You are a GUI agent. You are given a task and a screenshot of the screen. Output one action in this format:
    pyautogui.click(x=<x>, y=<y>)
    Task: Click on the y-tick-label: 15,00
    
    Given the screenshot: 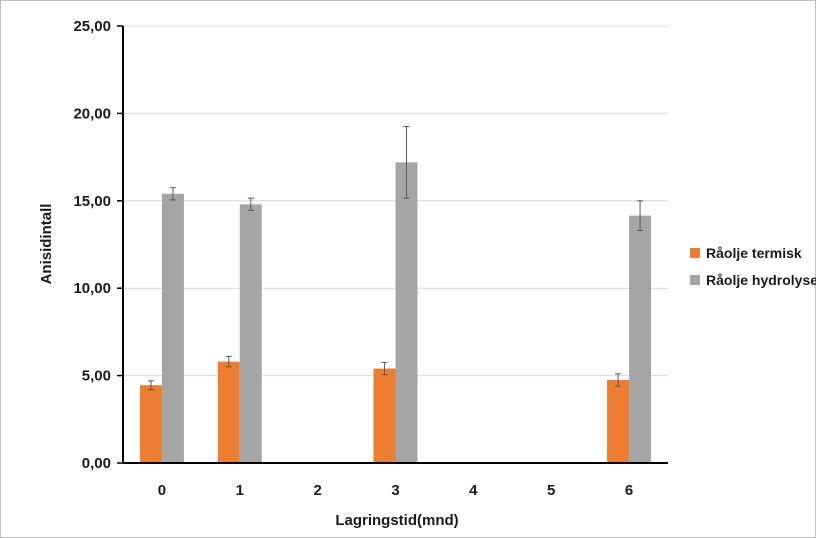 What is the action you would take?
    pyautogui.click(x=92, y=201)
    